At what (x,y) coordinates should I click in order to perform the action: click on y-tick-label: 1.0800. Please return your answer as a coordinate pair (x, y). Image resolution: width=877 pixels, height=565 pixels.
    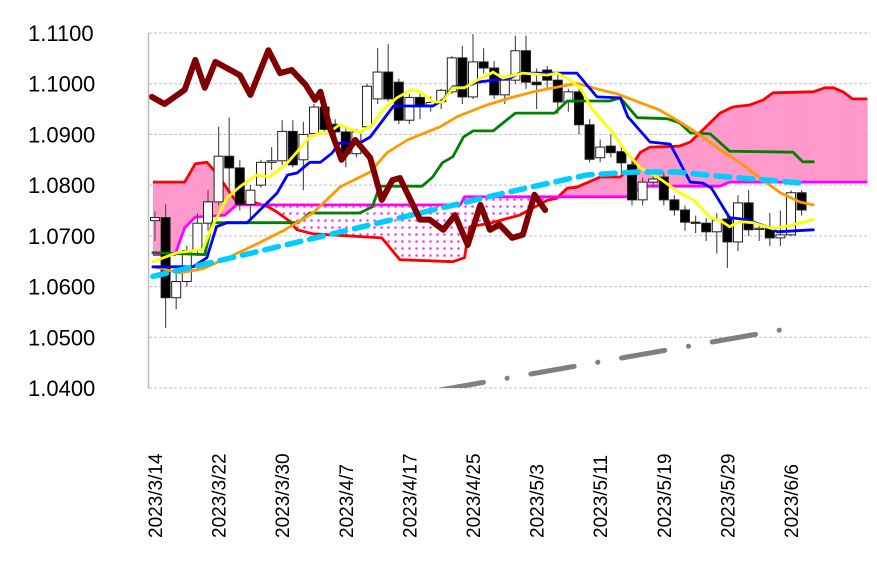
    Looking at the image, I should click on (61, 185).